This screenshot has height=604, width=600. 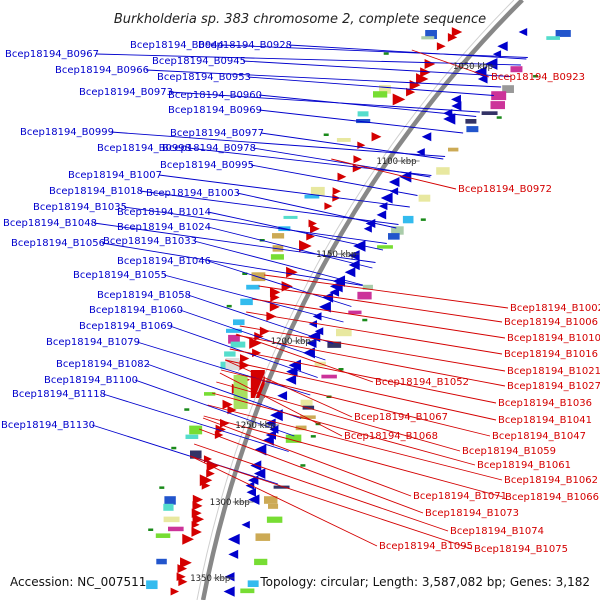 What do you see at coordinates (401, 417) in the screenshot?
I see `gene-label-right: Bcep18194_B1067` at bounding box center [401, 417].